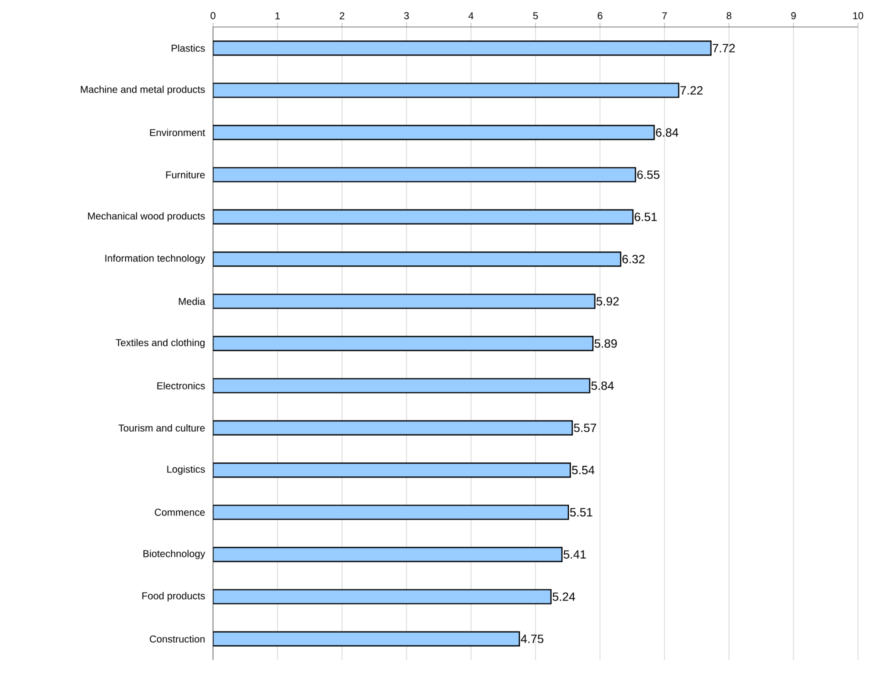 The width and height of the screenshot is (869, 677). I want to click on x-tick-label: 5, so click(535, 16).